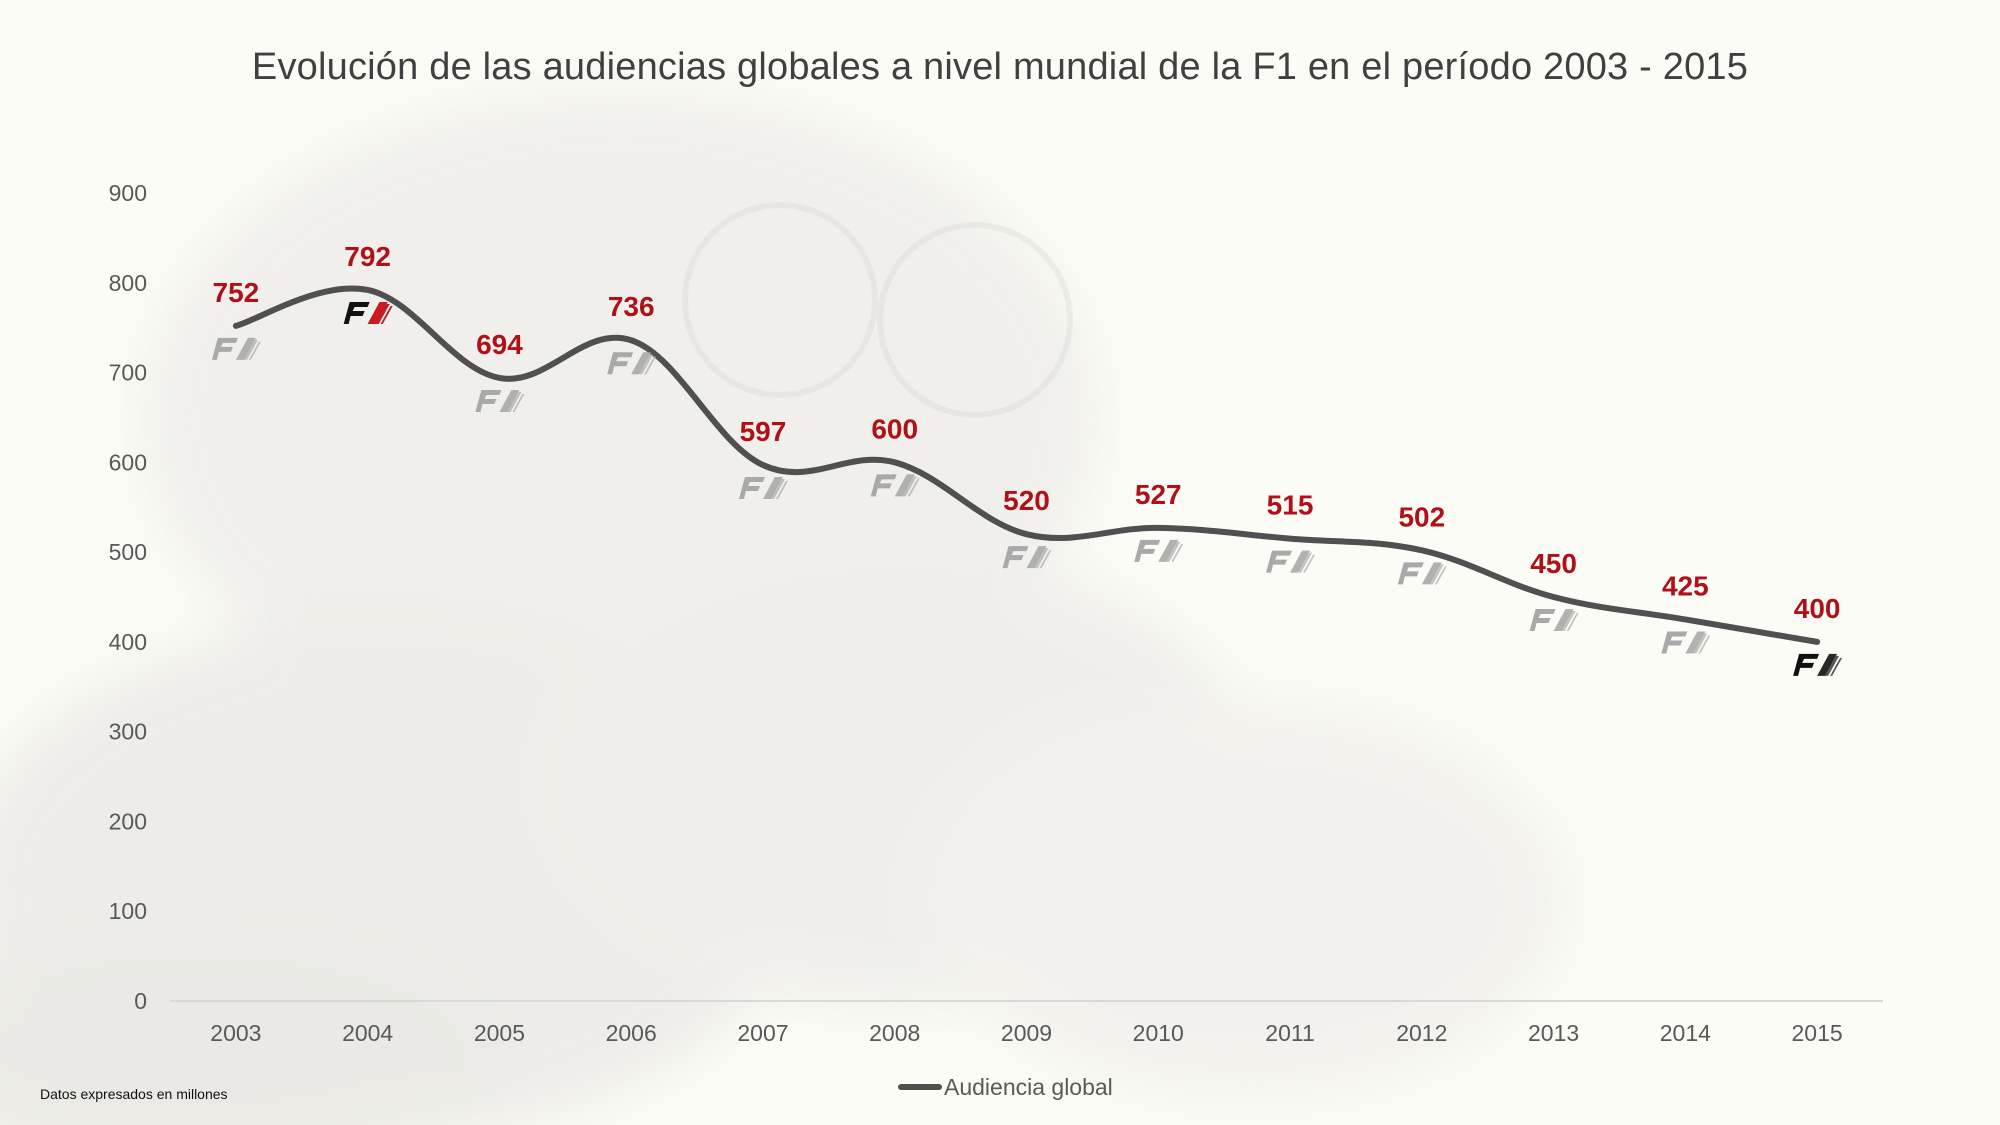 Image resolution: width=2000 pixels, height=1125 pixels. I want to click on data-label: 694, so click(499, 344).